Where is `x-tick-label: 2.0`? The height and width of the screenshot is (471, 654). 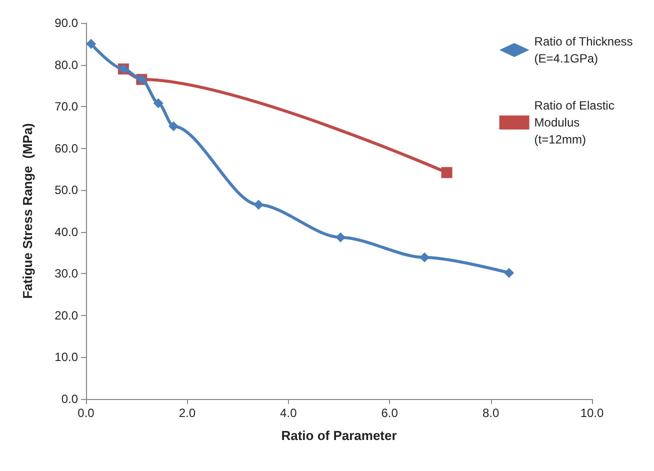
x-tick-label: 2.0 is located at coordinates (187, 413).